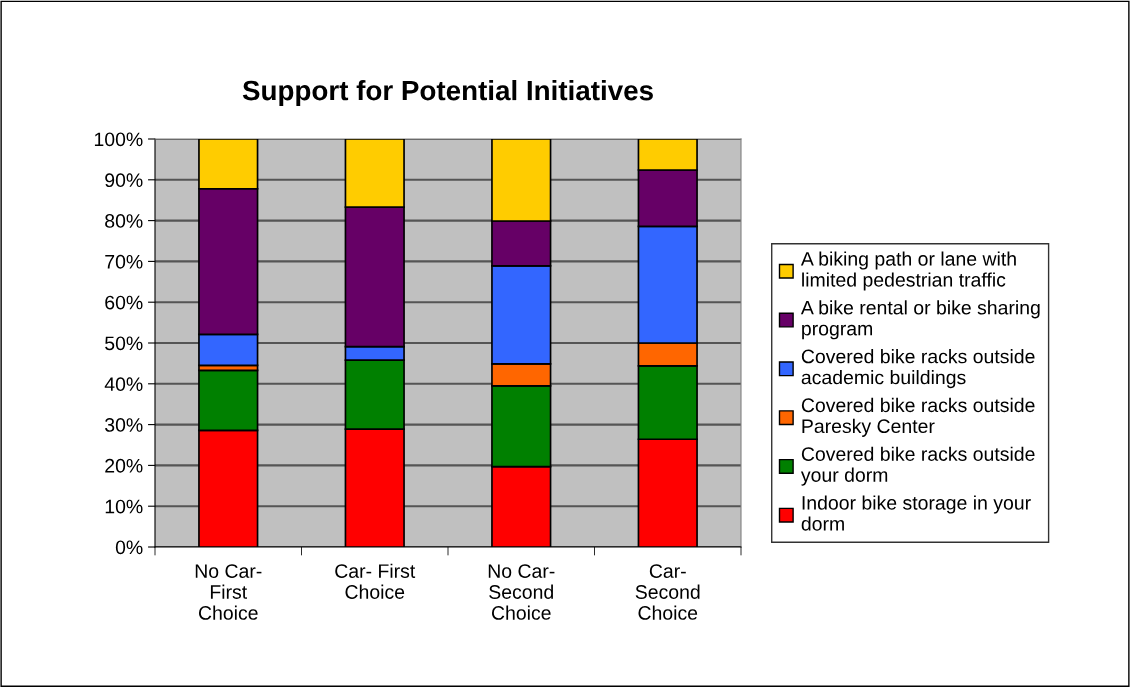 Image resolution: width=1130 pixels, height=687 pixels. What do you see at coordinates (917, 466) in the screenshot?
I see `legend-label: Covered bike racks outside your dorm` at bounding box center [917, 466].